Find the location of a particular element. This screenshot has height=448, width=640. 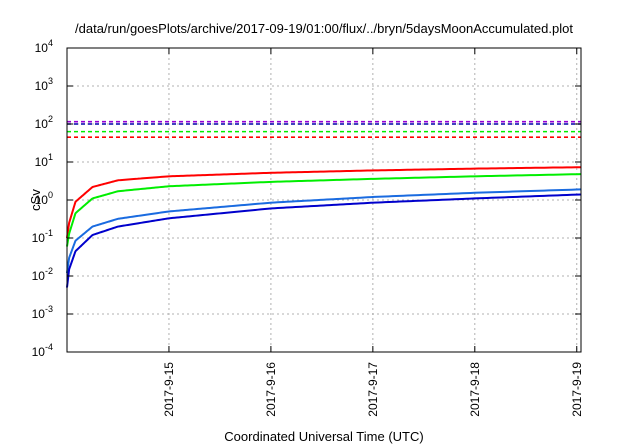

y-tick-label: 10⁻¹ is located at coordinates (42, 236).